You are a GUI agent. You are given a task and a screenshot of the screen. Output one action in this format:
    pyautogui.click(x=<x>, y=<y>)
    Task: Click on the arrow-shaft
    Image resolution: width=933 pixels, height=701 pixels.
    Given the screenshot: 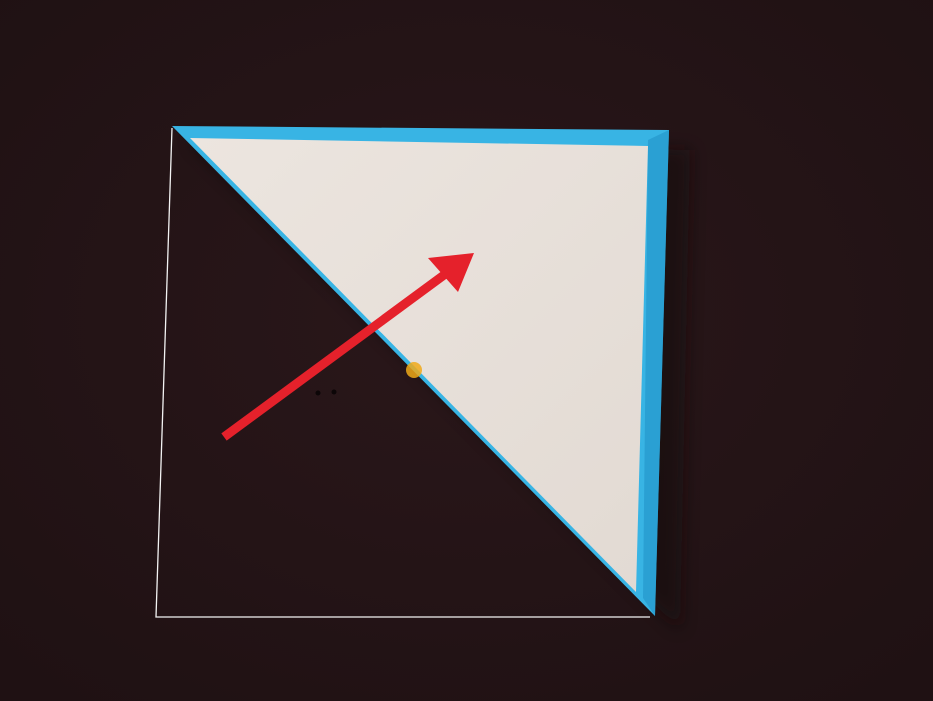 What is the action you would take?
    pyautogui.click(x=334, y=356)
    